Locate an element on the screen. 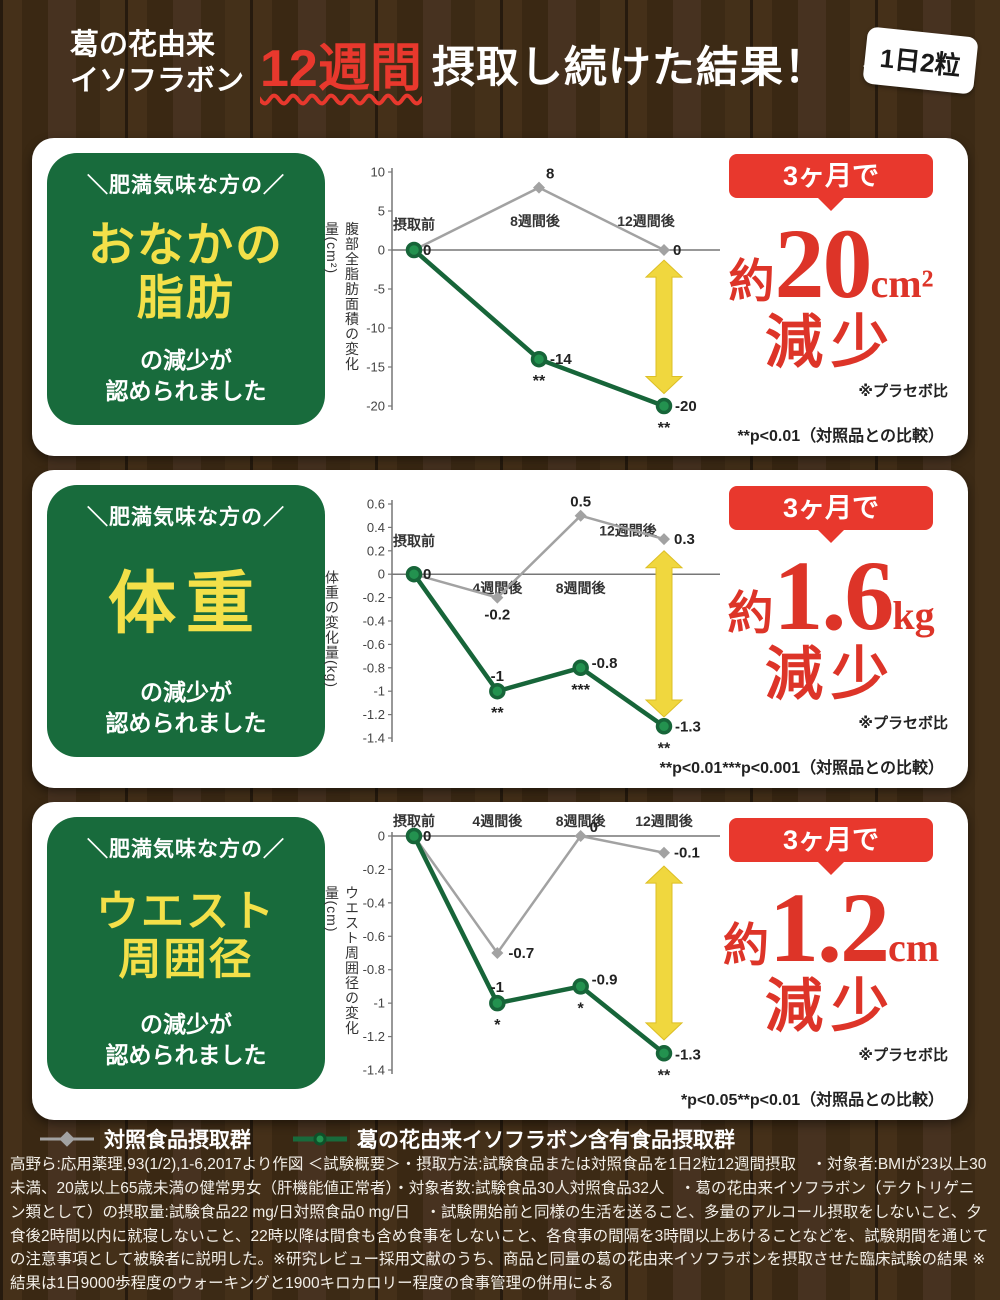 The height and width of the screenshot is (1300, 1000). page-header: 葛の花由来 イソフラボン 12週間 摂取し続けた結果！ 1日2粒 is located at coordinates (500, 76).